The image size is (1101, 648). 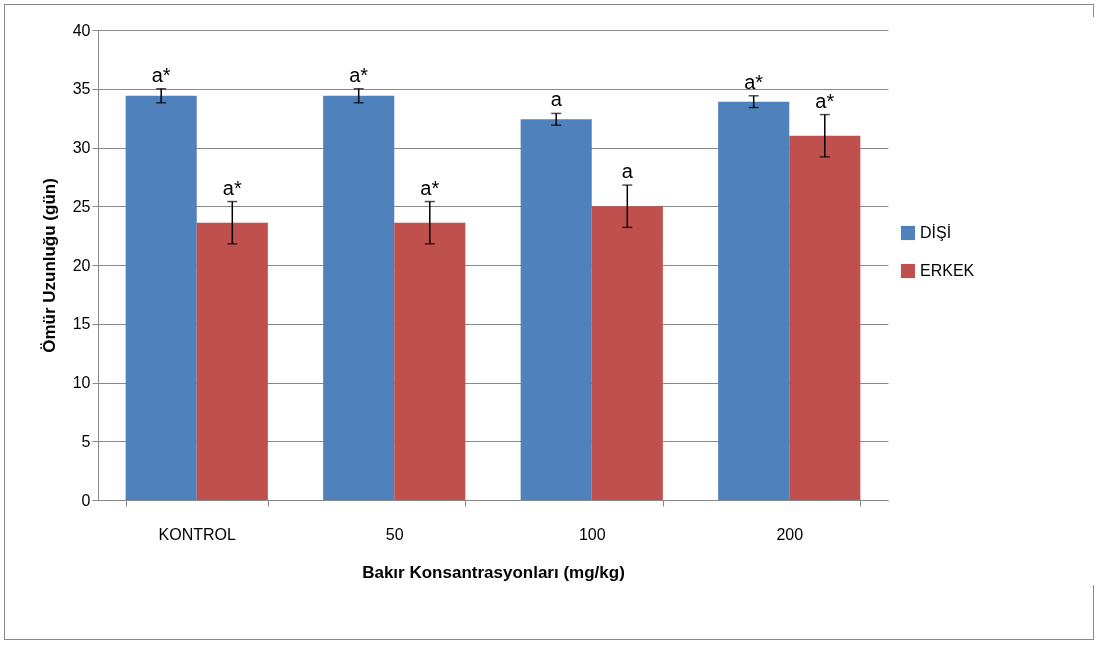 What do you see at coordinates (592, 534) in the screenshot?
I see `x-tick-label: 100` at bounding box center [592, 534].